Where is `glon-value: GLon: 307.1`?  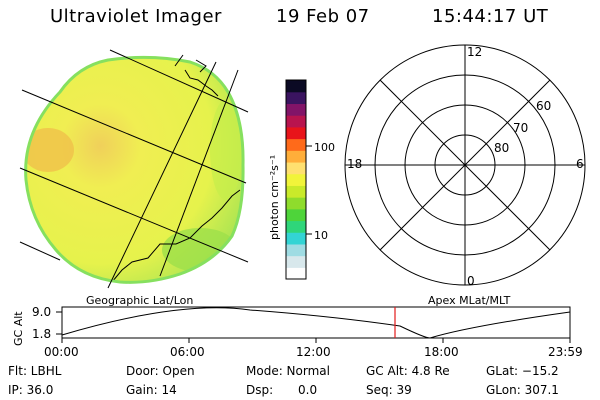
glon-value: GLon: 307.1 is located at coordinates (522, 390).